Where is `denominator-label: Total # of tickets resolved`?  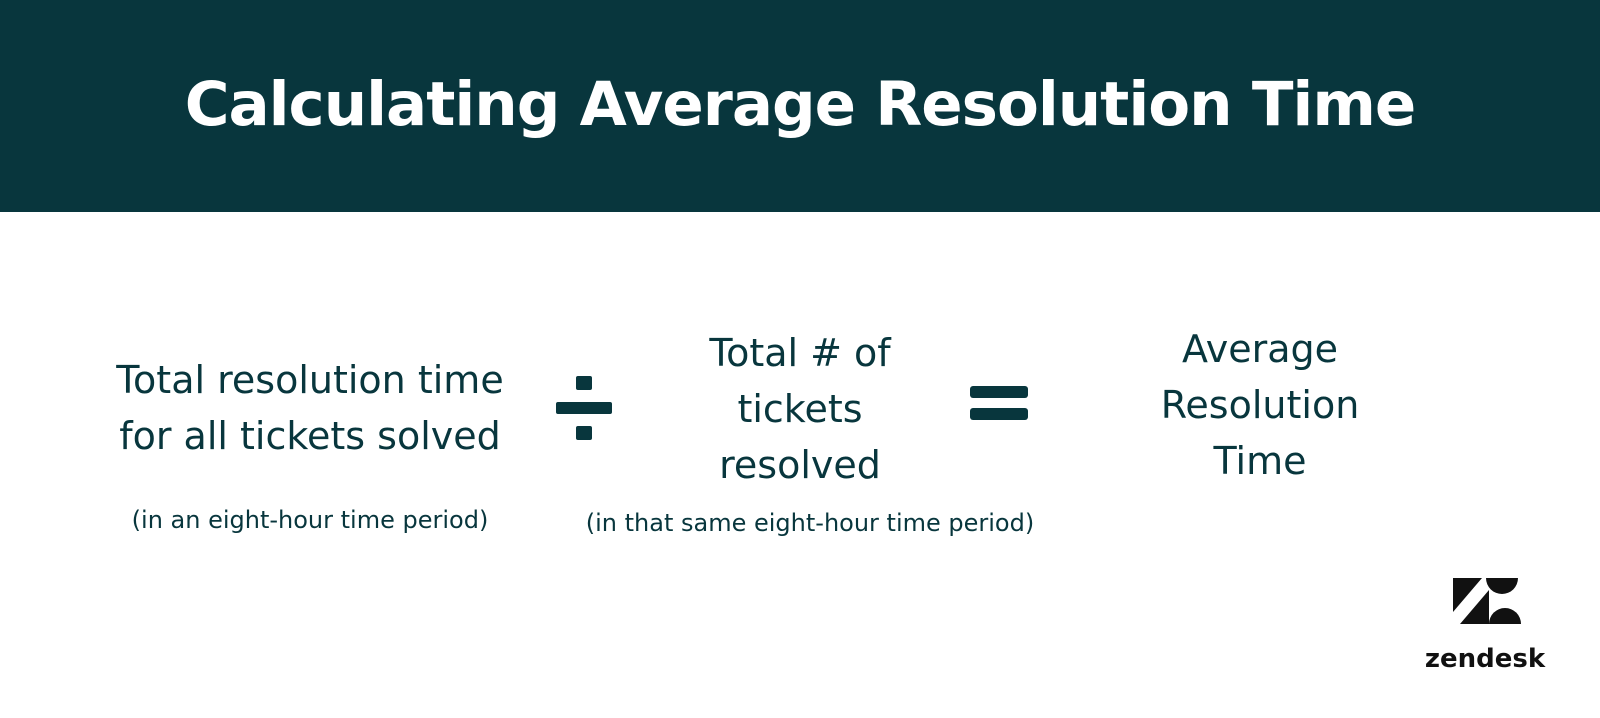
denominator-label: Total # of tickets resolved is located at coordinates (800, 409).